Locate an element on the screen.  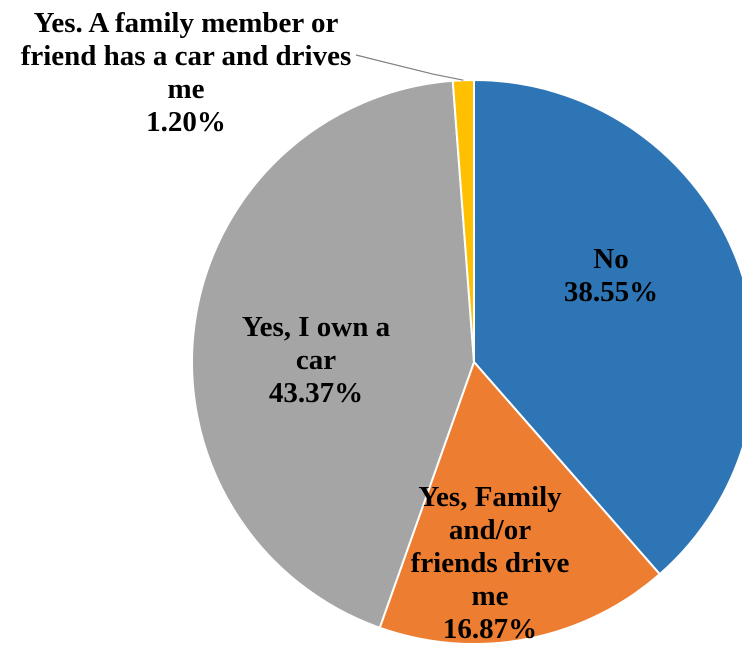
leader-lines is located at coordinates (409, 67).